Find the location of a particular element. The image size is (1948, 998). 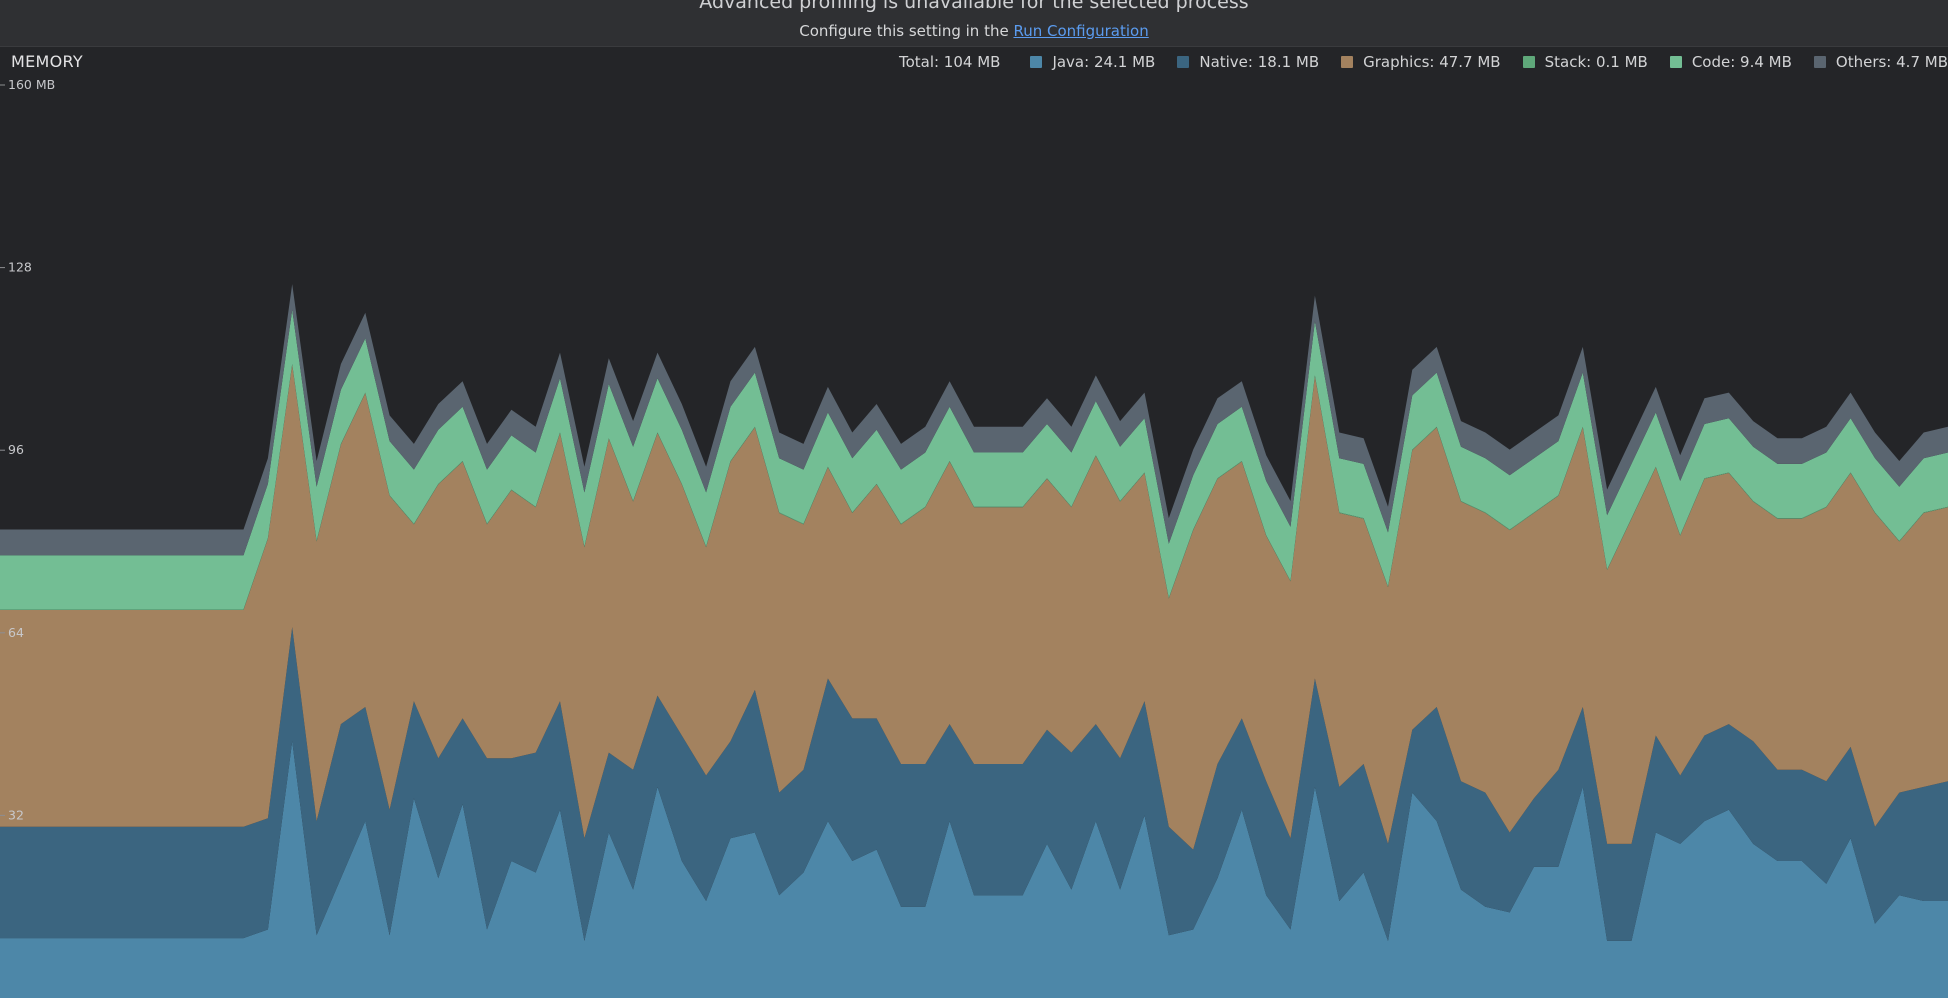

legend-item-code: Code: 9.4 MB is located at coordinates (1730, 62).